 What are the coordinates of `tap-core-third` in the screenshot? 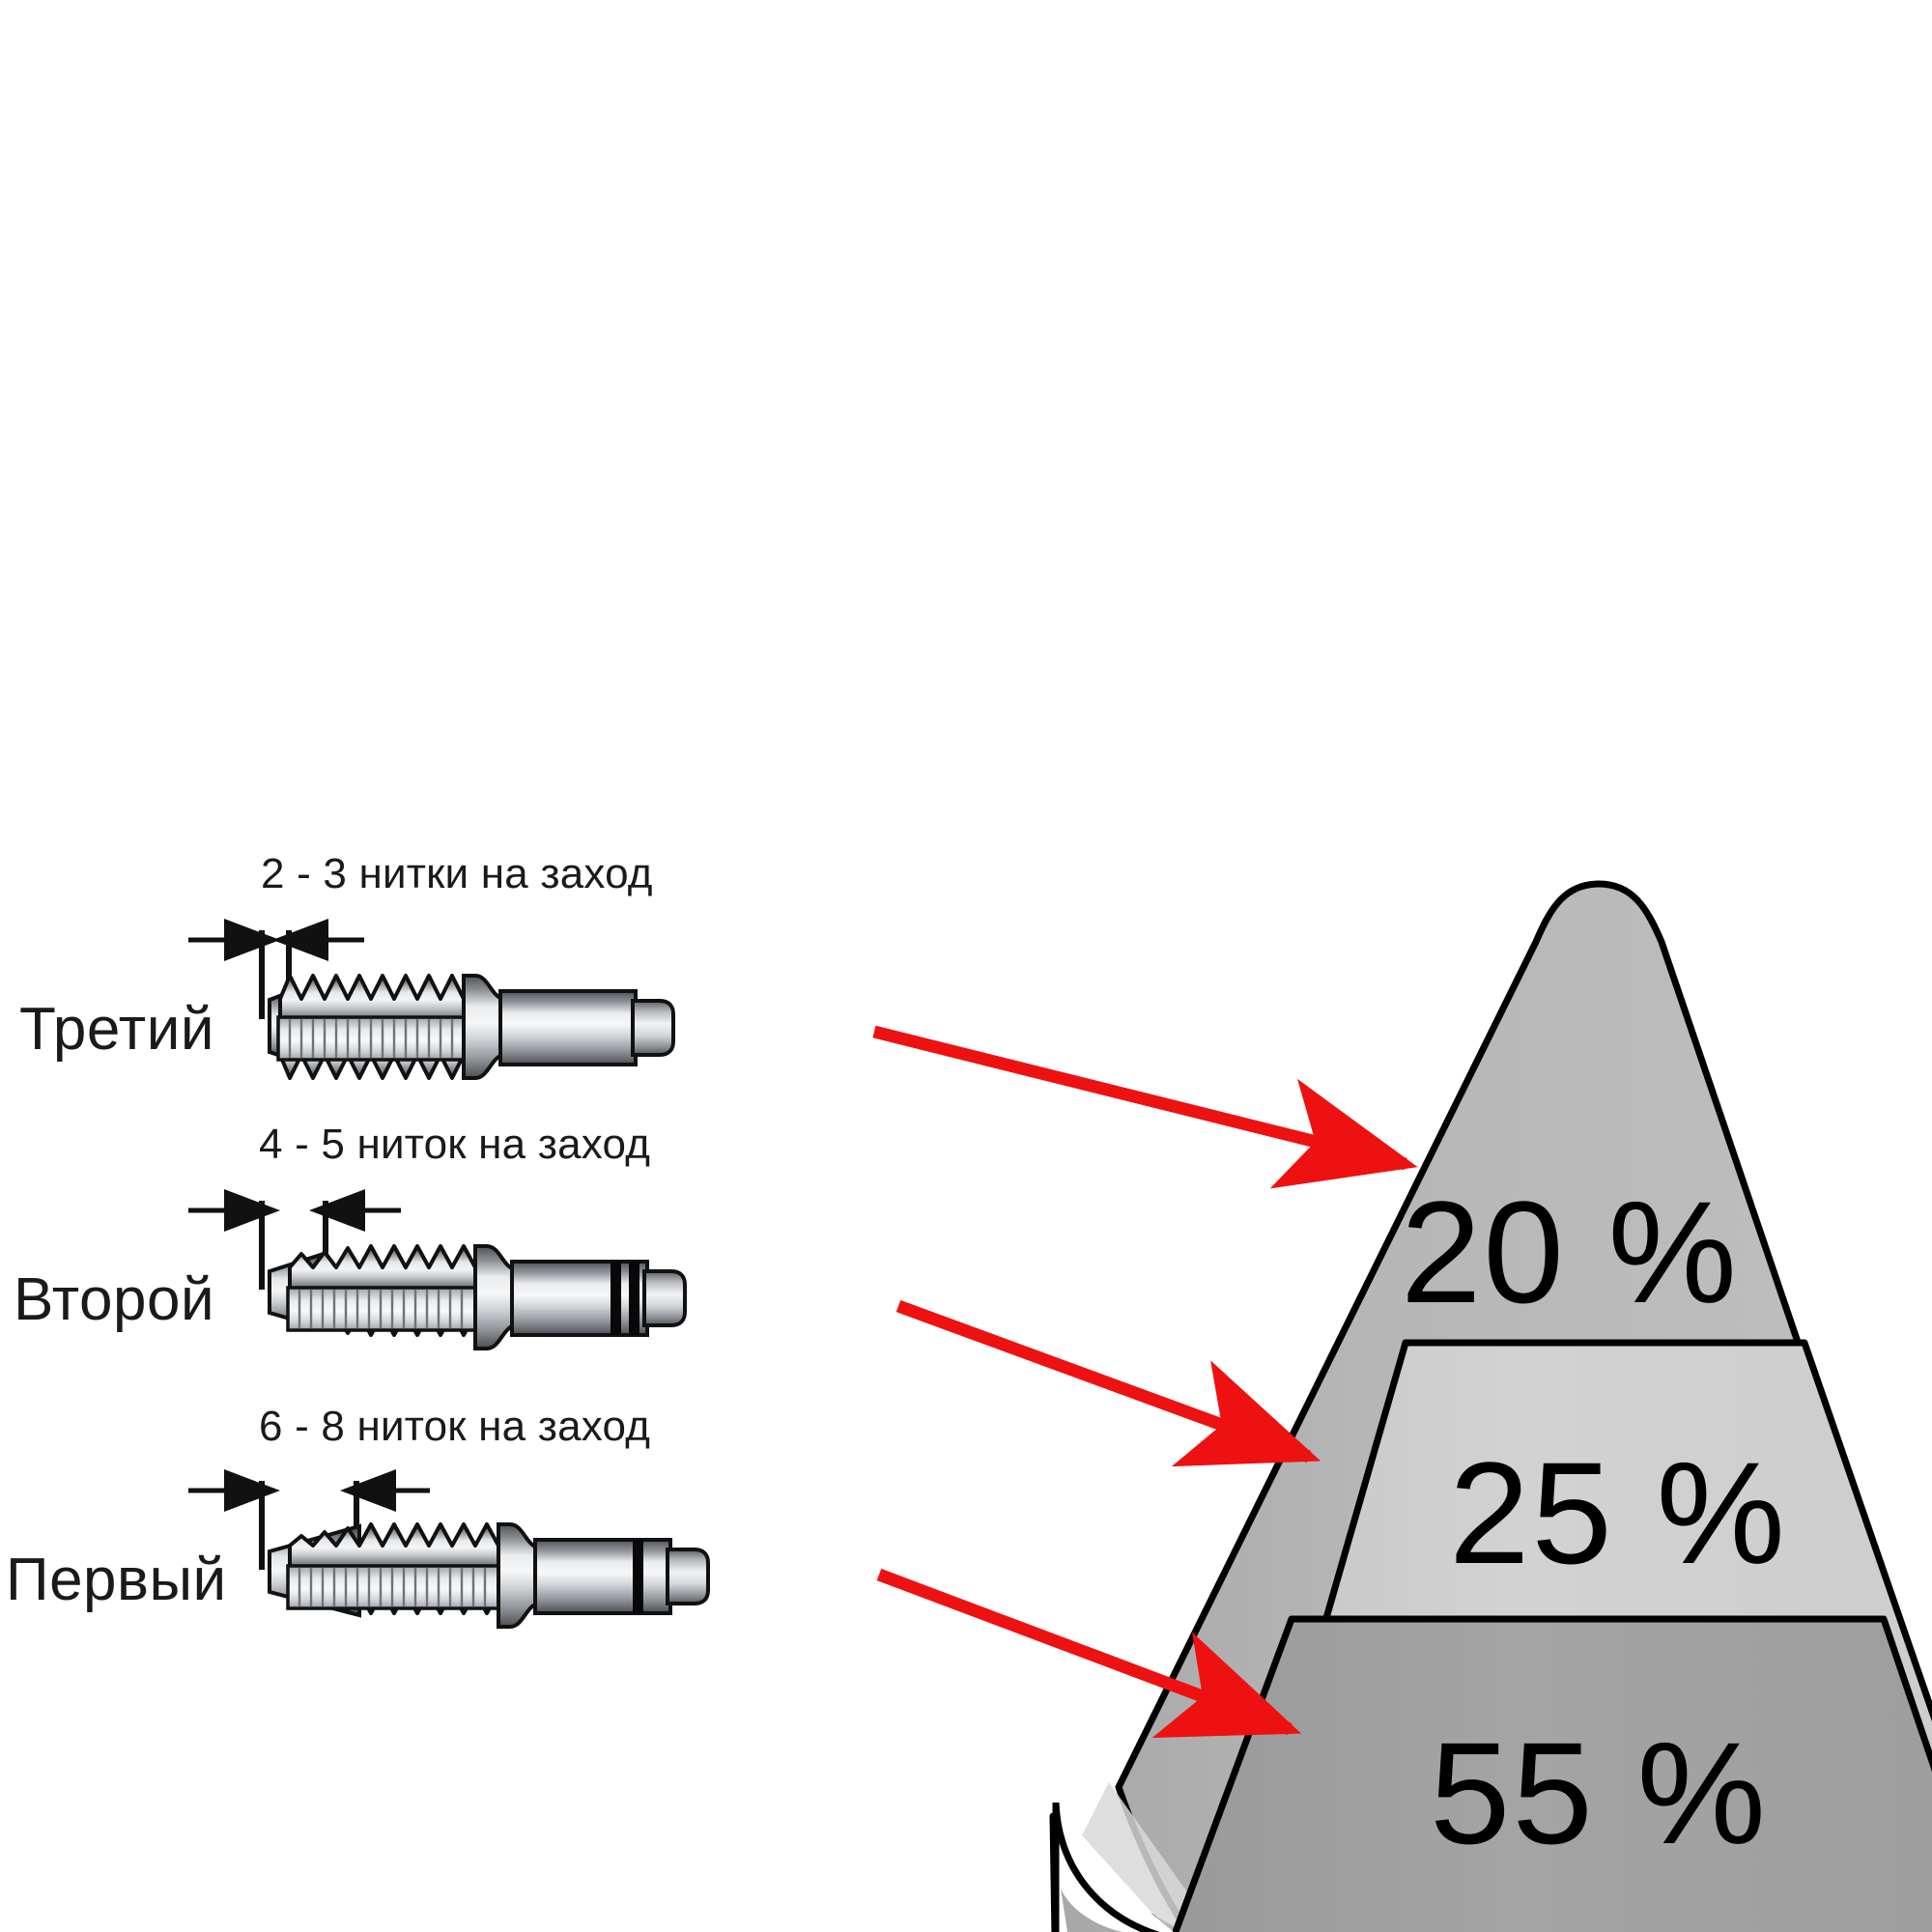 It's located at (372, 1038).